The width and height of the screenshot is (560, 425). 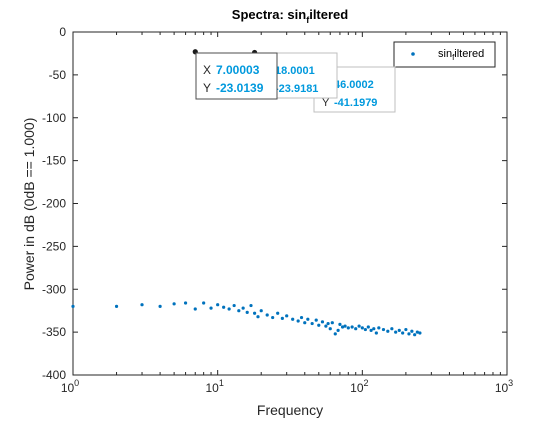 What do you see at coordinates (54, 204) in the screenshot?
I see `y-tick-label: -200` at bounding box center [54, 204].